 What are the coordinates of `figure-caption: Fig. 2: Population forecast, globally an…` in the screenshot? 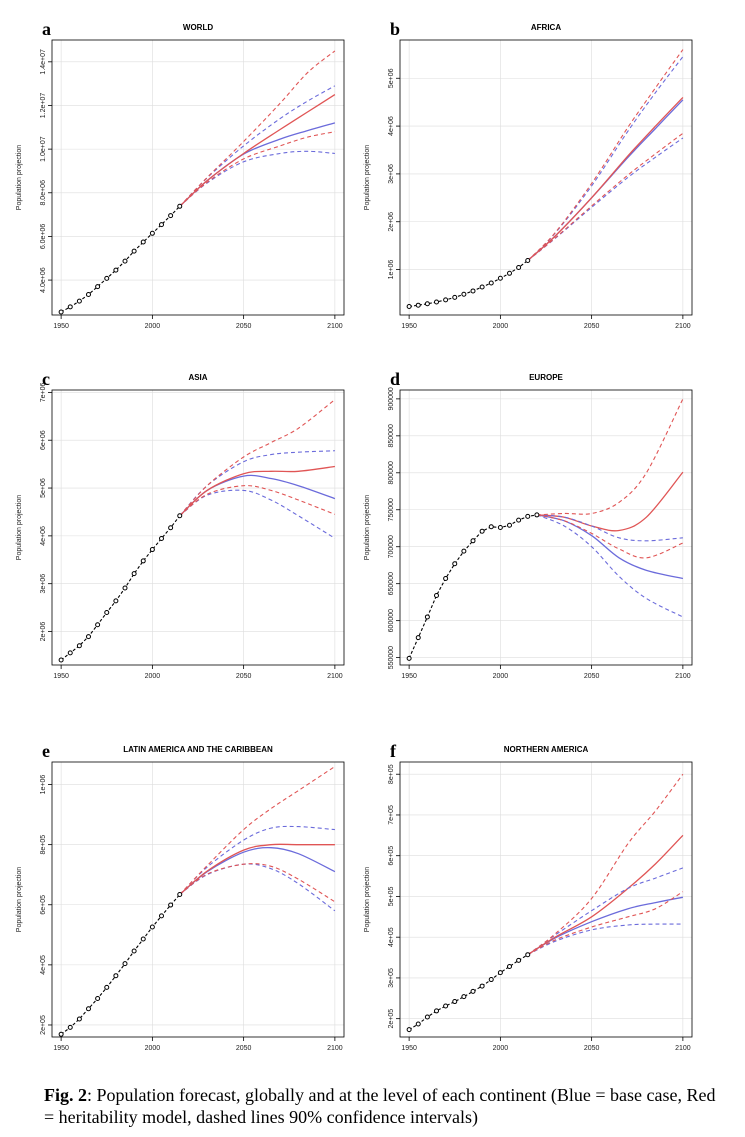 It's located at (384, 1106).